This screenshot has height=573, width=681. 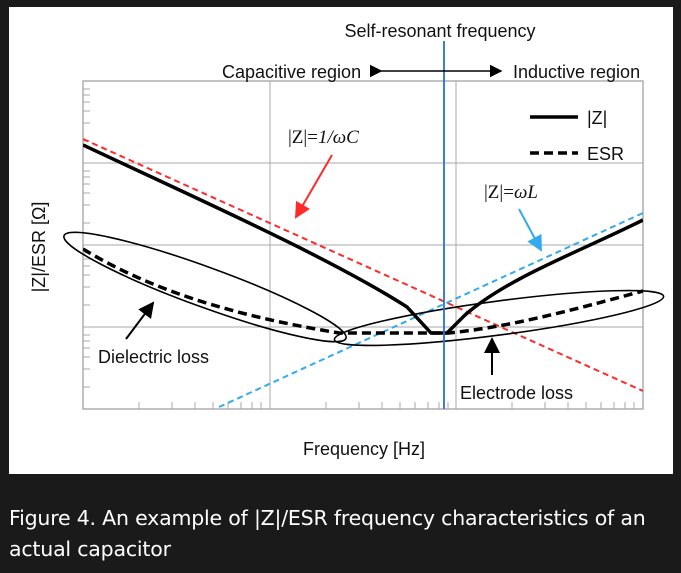 What do you see at coordinates (576, 72) in the screenshot?
I see `inductive-region-label: Inductive region` at bounding box center [576, 72].